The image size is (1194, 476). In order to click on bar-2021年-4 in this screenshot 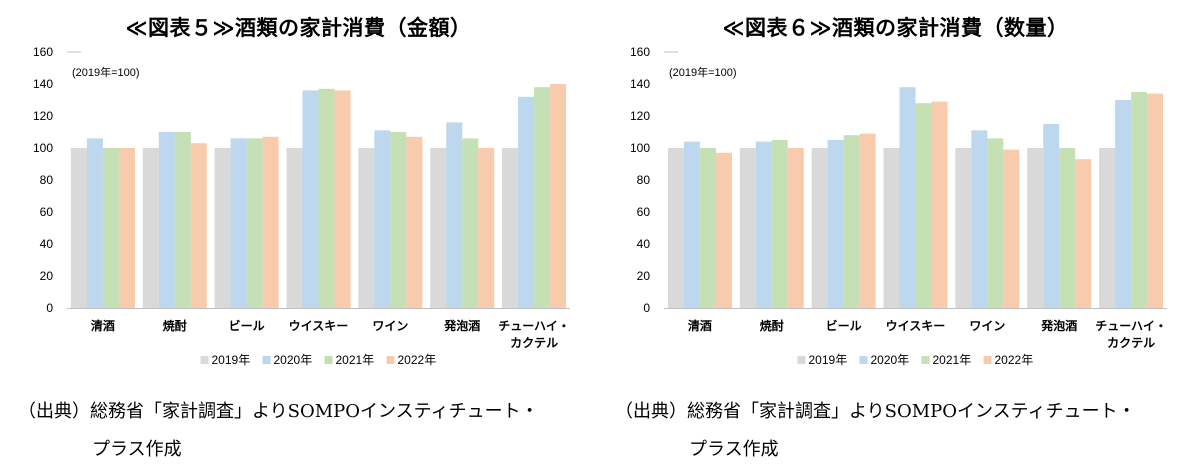, I will do `click(995, 223)`.